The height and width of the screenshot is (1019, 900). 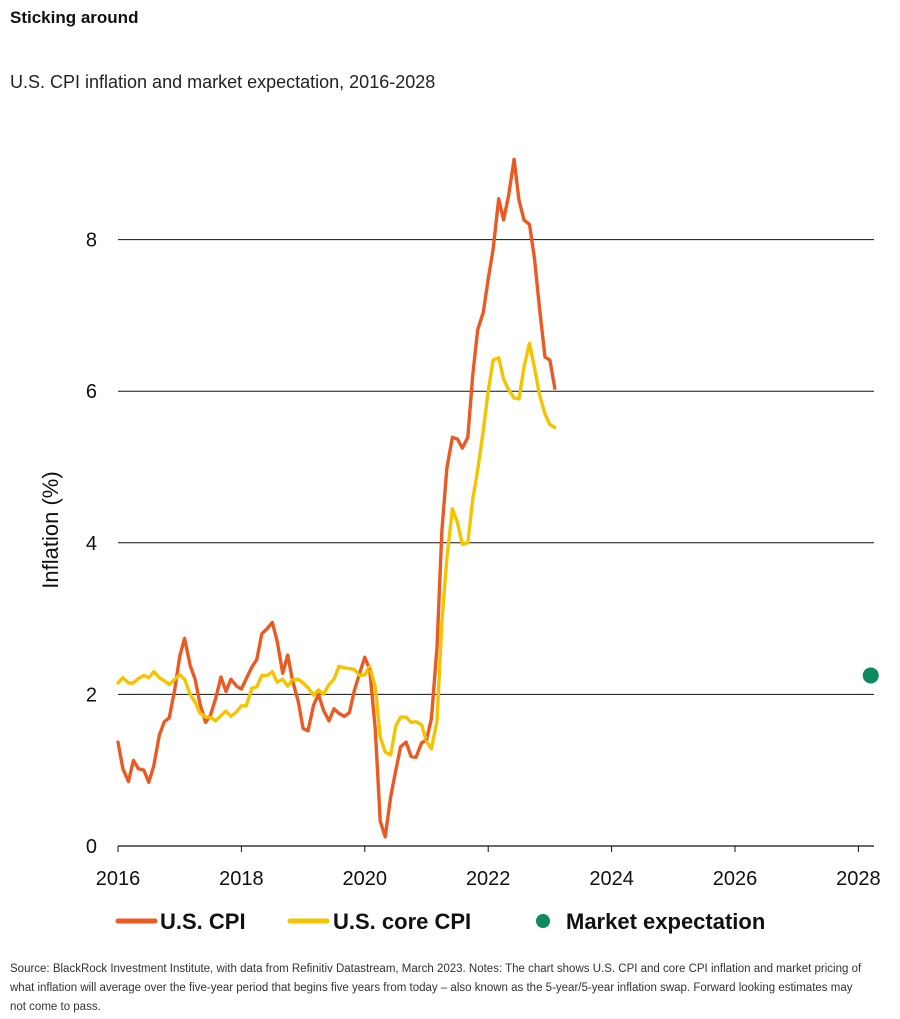 What do you see at coordinates (50, 529) in the screenshot?
I see `y-axis-label: Inflation (%)` at bounding box center [50, 529].